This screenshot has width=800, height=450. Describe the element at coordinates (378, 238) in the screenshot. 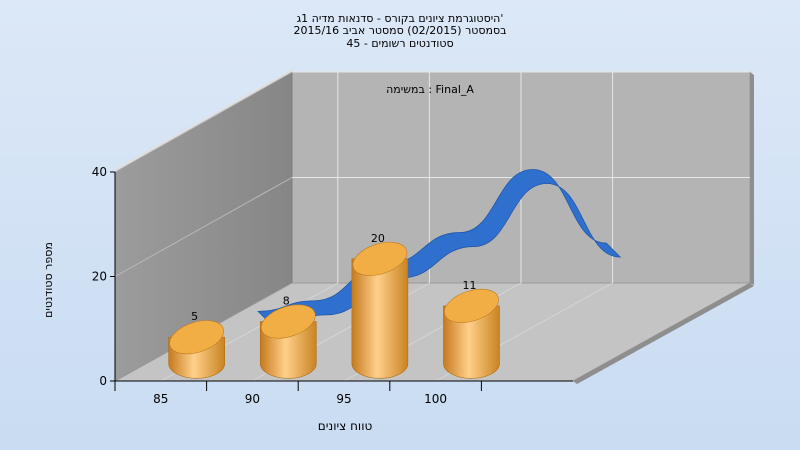

I see `bar-value-label-95: 20` at that location.